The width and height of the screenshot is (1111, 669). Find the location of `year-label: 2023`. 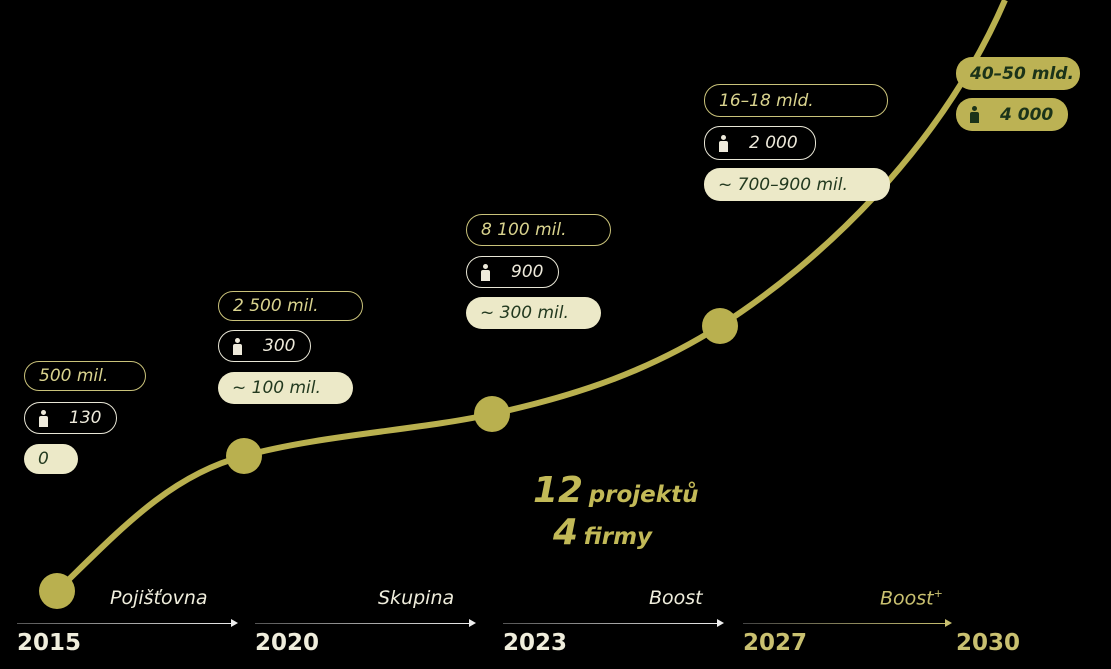

year-label: 2023 is located at coordinates (535, 643).